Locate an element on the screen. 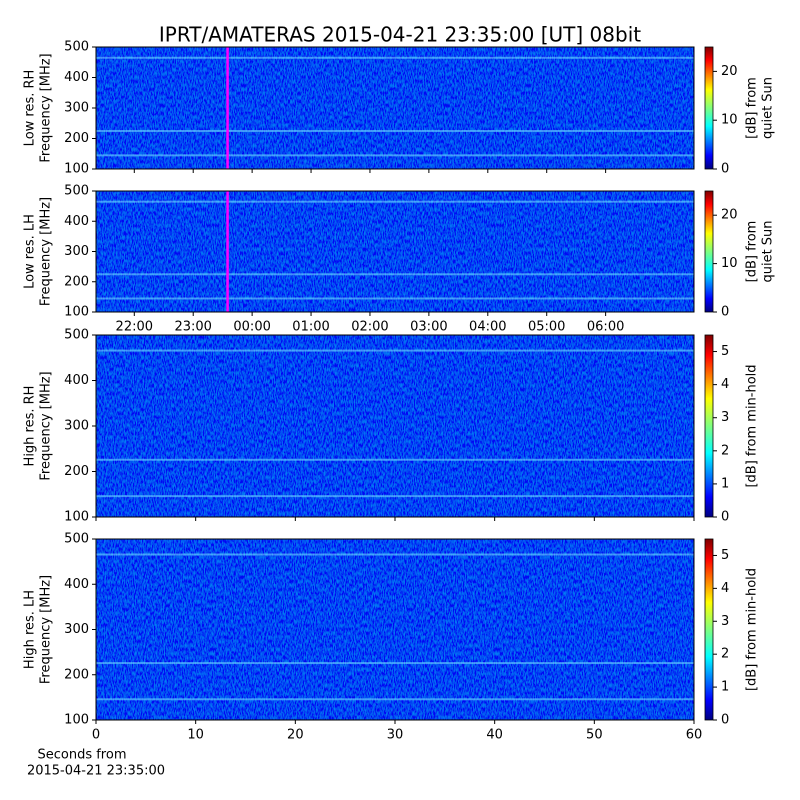  x-tick-label: 22:00 is located at coordinates (134, 327).